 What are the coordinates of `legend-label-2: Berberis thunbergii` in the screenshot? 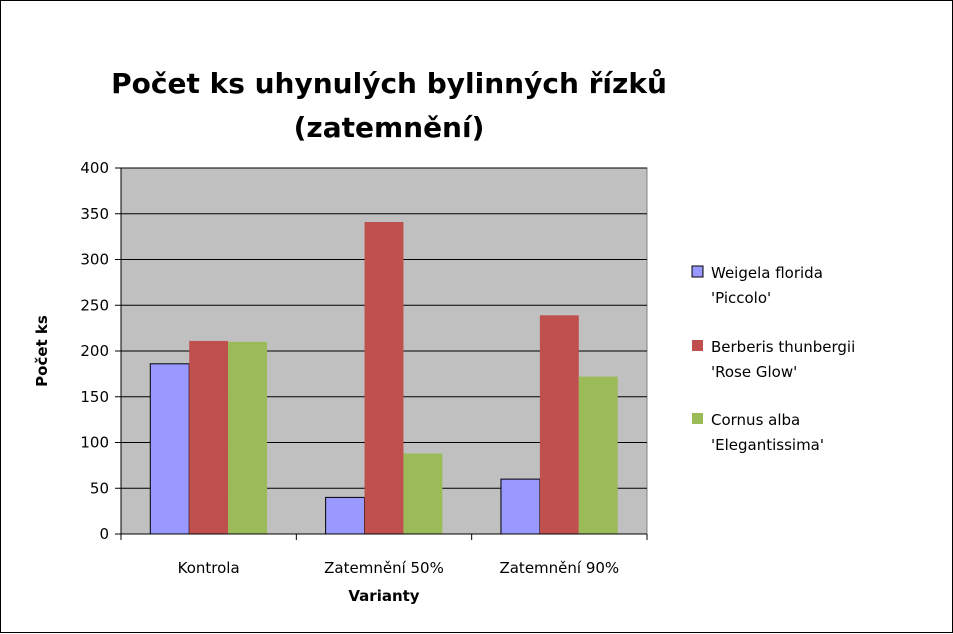 It's located at (783, 347).